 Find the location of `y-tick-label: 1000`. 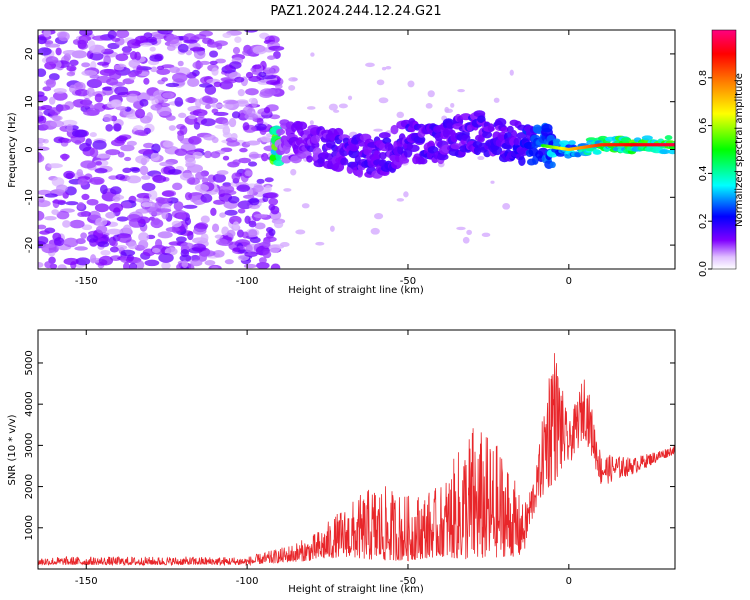

y-tick-label: 1000 is located at coordinates (29, 527).